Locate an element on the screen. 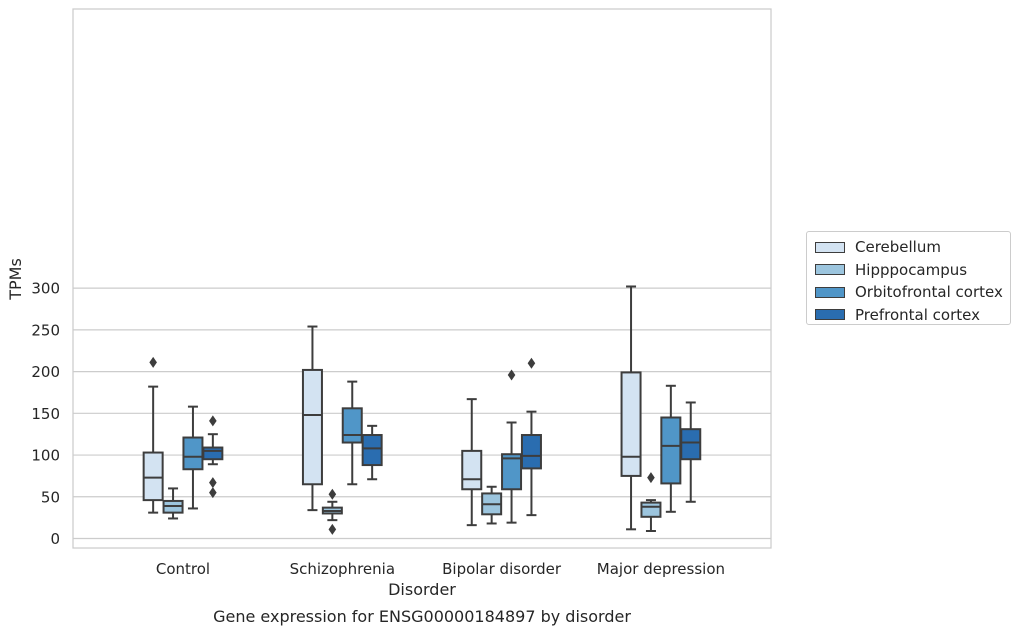 This screenshot has height=634, width=1023. x-axis-label: Disorder is located at coordinates (422, 589).